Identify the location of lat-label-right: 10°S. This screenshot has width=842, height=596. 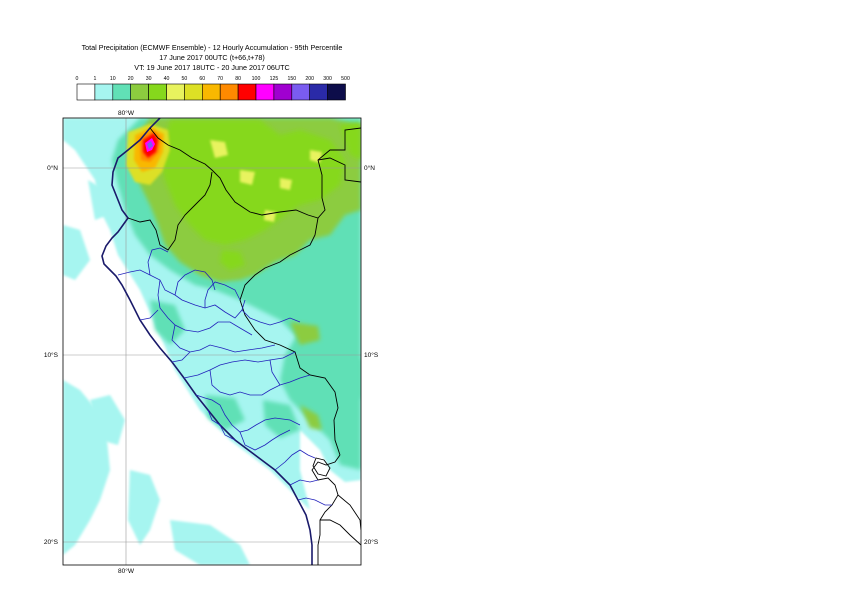
(371, 355).